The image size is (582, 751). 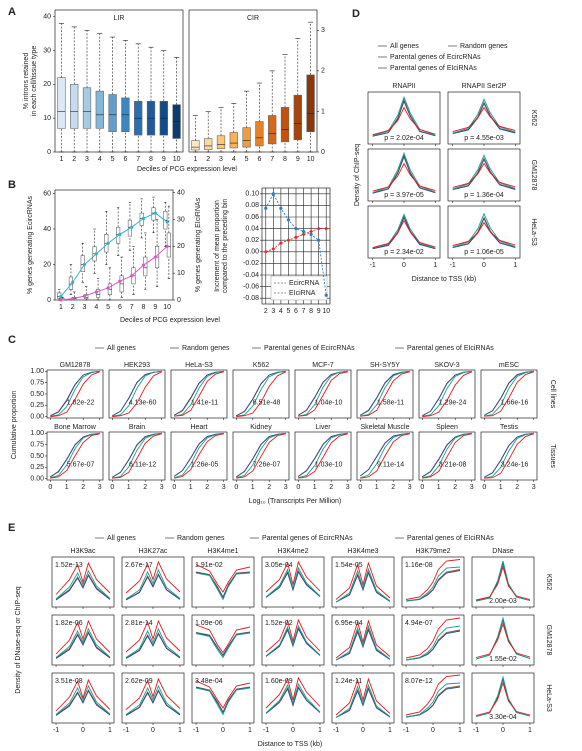 I want to click on x-tick-label: 1, so click(x=390, y=730).